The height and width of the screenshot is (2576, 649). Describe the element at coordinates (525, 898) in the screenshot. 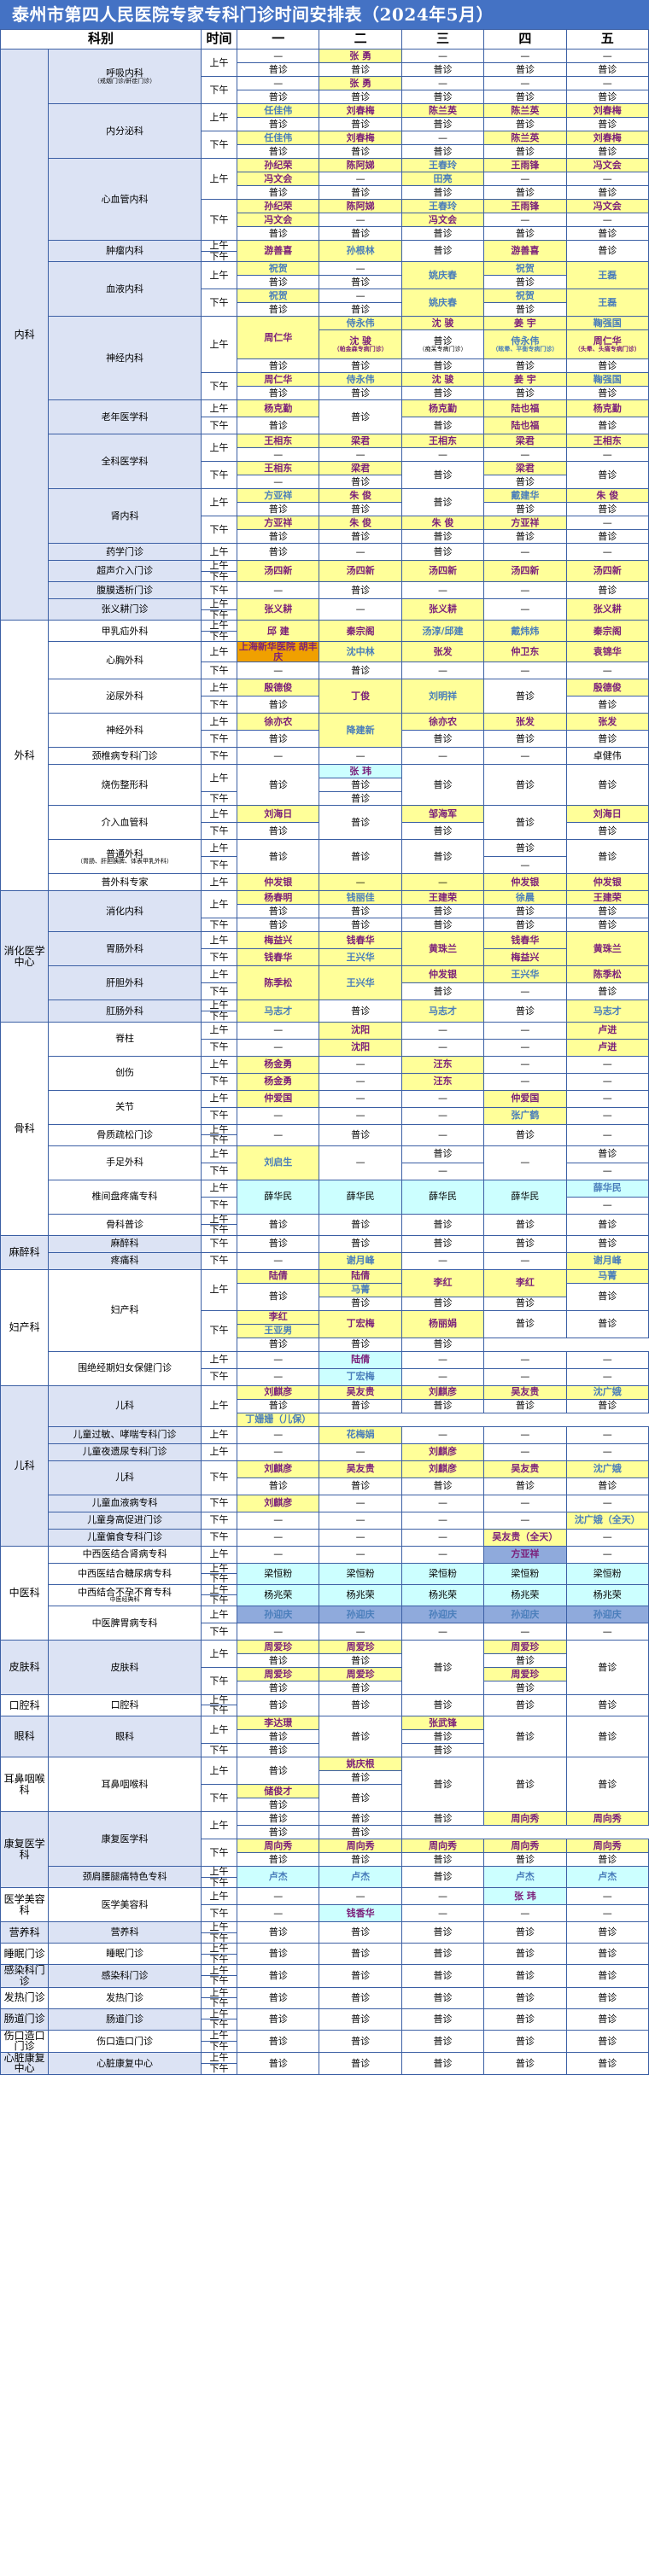

I see `schedule-cell: 徐晨` at that location.